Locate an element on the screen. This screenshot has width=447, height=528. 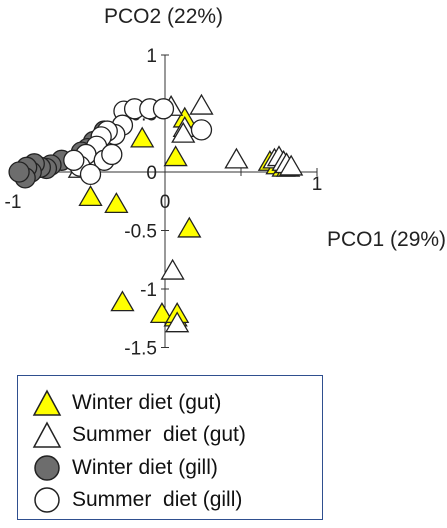
y-tick-label: 0 is located at coordinates (151, 173).